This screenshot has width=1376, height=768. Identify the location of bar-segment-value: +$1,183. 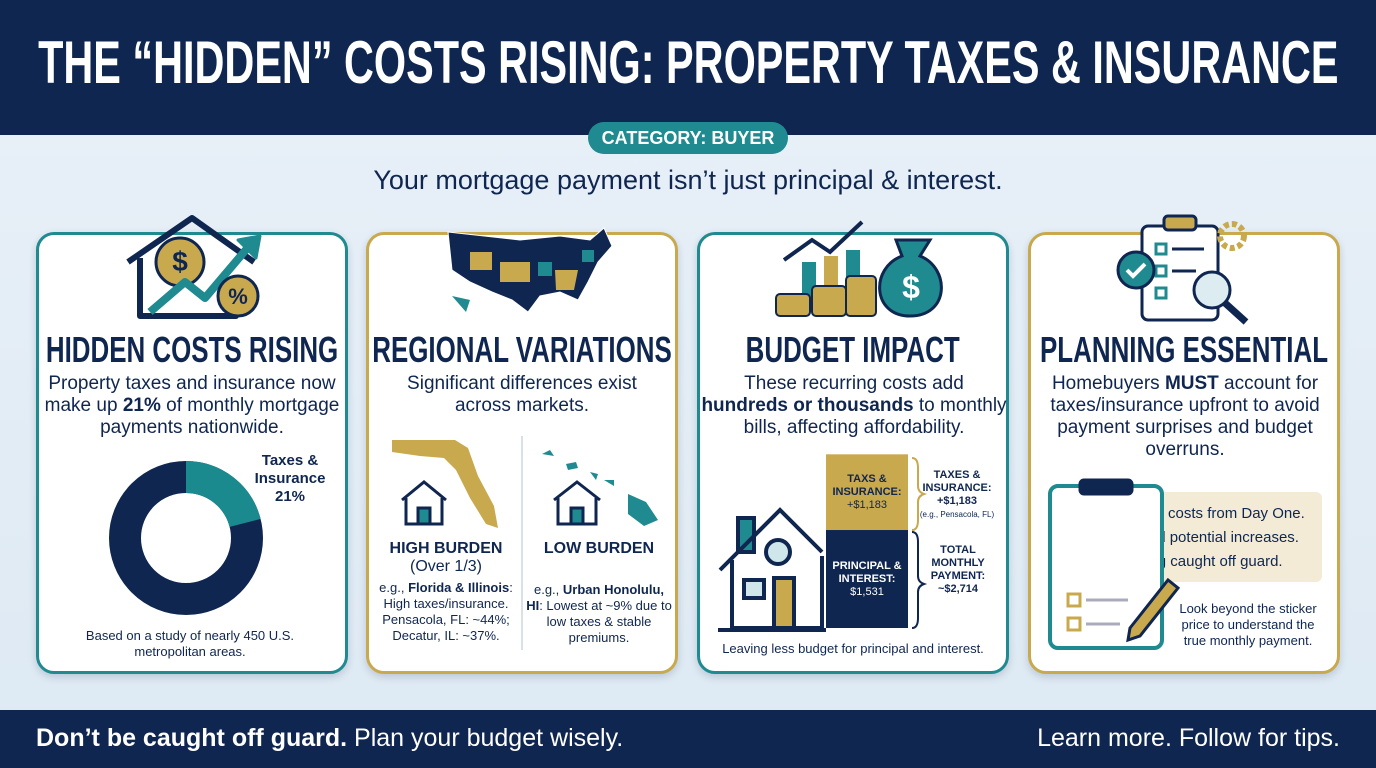
(867, 504).